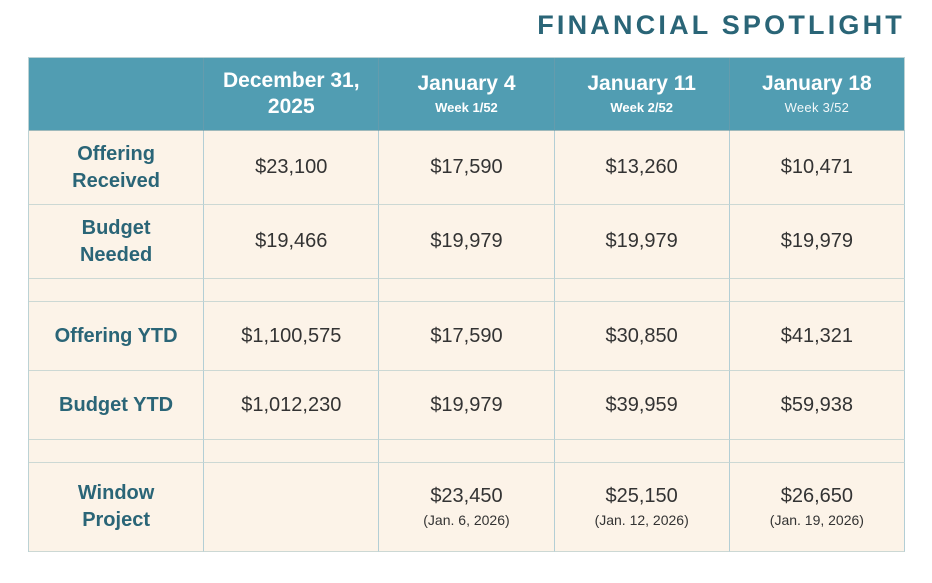  Describe the element at coordinates (817, 496) in the screenshot. I see `value: $26,650` at that location.